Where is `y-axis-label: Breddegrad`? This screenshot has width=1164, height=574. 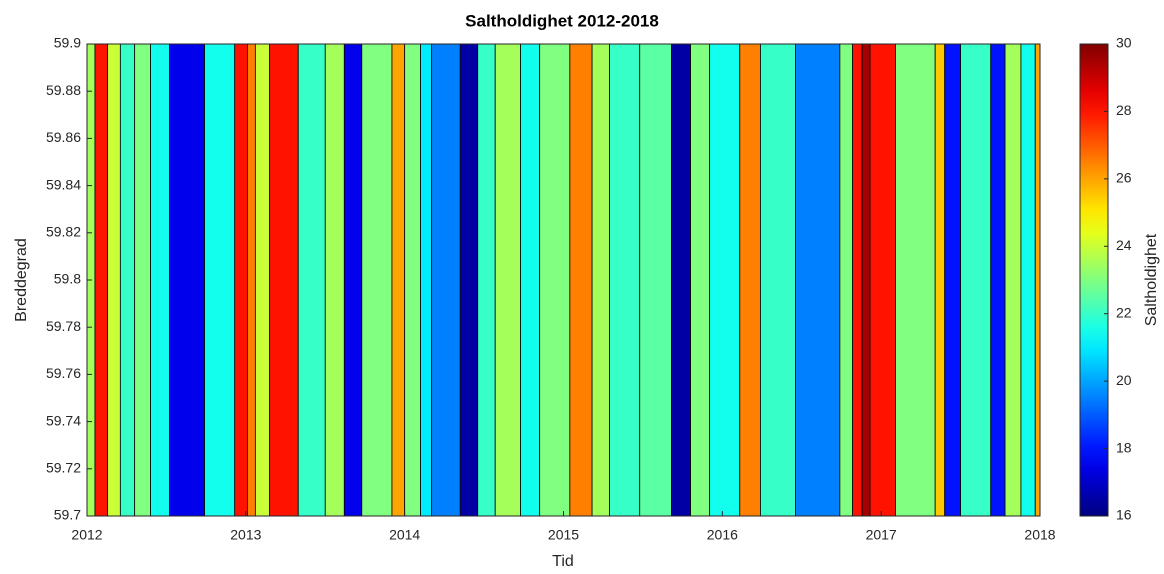
y-axis-label: Breddegrad is located at coordinates (21, 280).